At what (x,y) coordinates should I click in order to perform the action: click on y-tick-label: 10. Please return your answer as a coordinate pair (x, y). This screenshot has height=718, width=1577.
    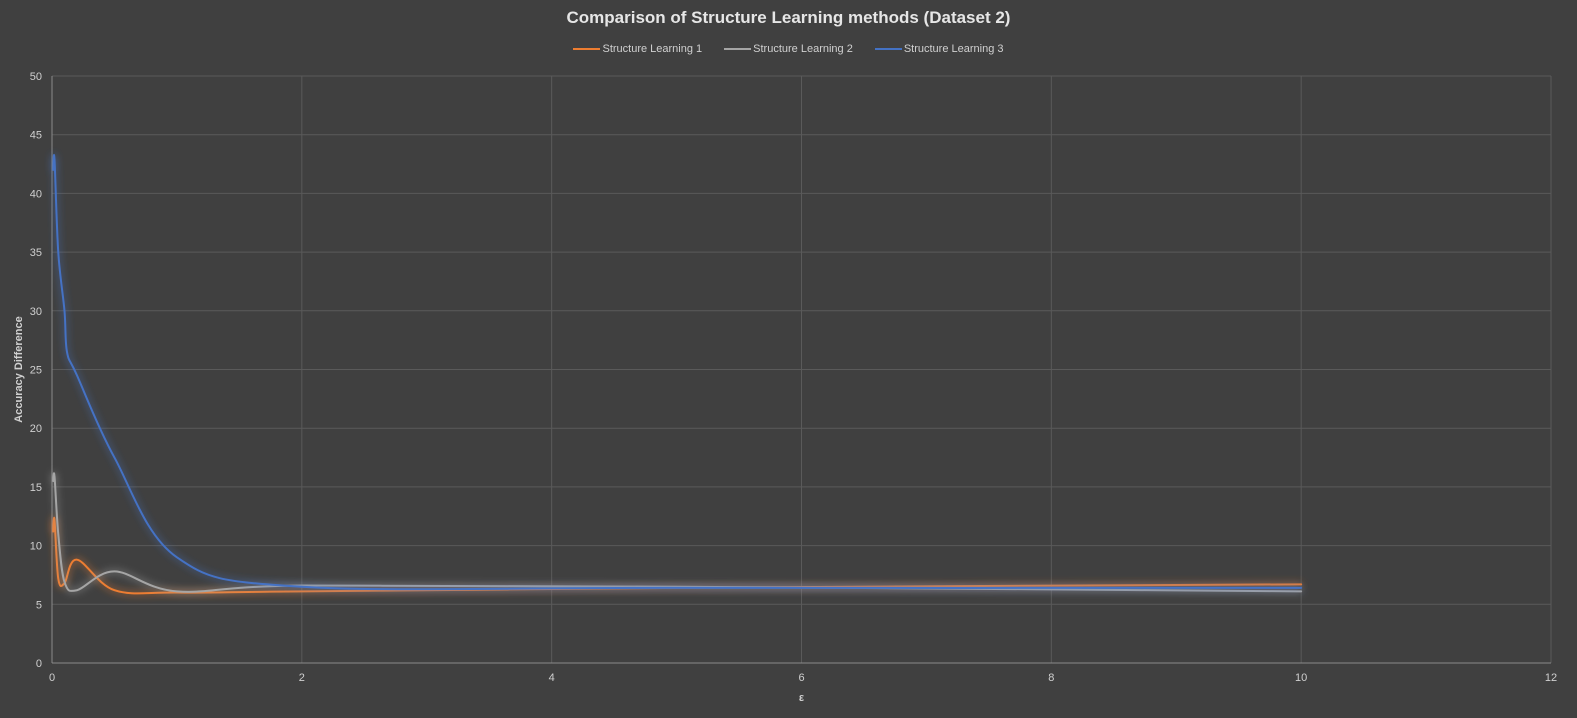
    Looking at the image, I should click on (36, 547).